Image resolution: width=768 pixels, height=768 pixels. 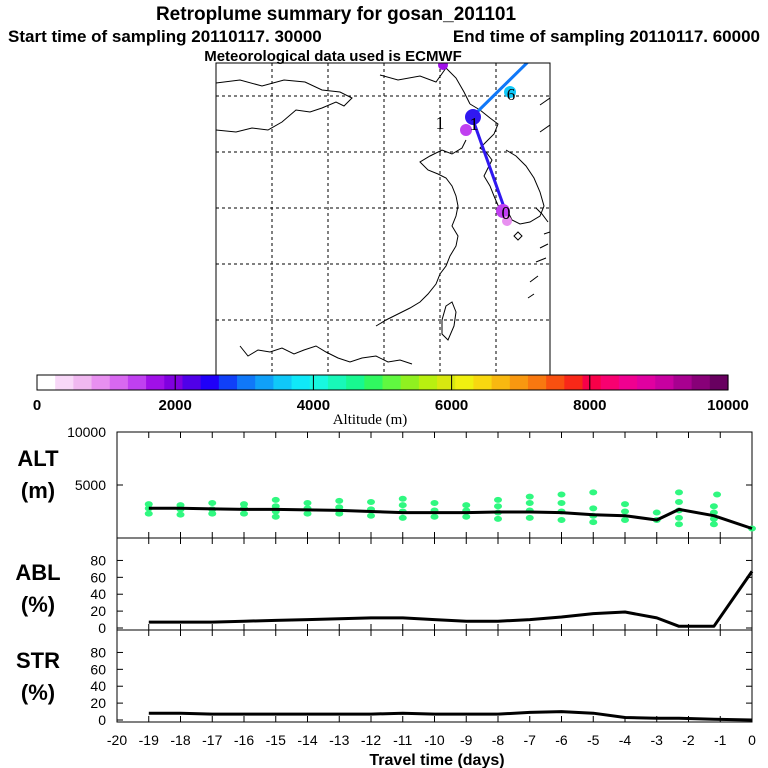 I want to click on panel-label: ALT, so click(x=38, y=458).